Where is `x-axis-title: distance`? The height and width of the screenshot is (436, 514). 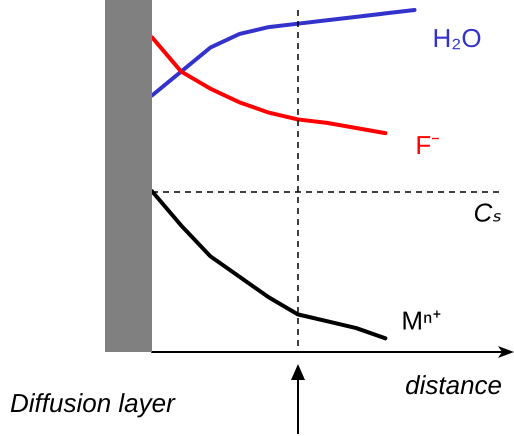
x-axis-title: distance is located at coordinates (453, 385).